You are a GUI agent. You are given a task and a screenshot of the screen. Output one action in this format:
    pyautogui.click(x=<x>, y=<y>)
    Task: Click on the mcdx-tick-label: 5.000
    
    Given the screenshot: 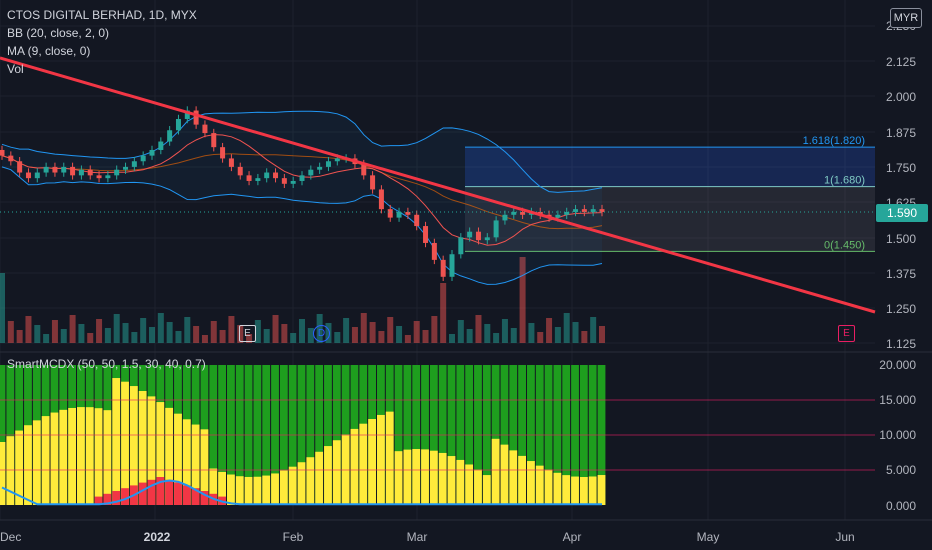 What is the action you would take?
    pyautogui.click(x=901, y=470)
    